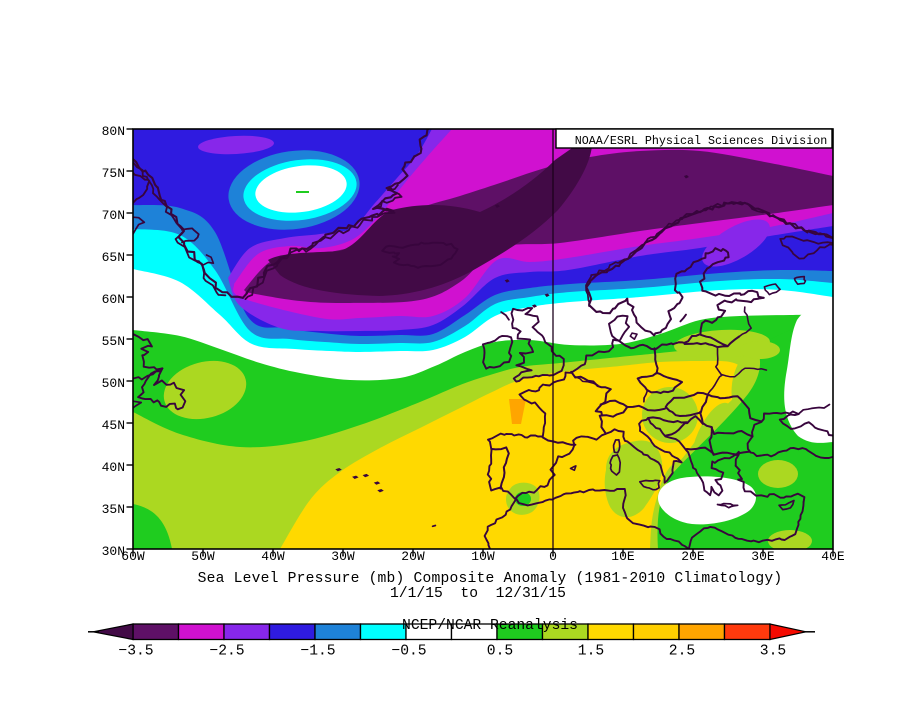 The height and width of the screenshot is (704, 904). What do you see at coordinates (113, 173) in the screenshot?
I see `svg-text: 75N` at bounding box center [113, 173].